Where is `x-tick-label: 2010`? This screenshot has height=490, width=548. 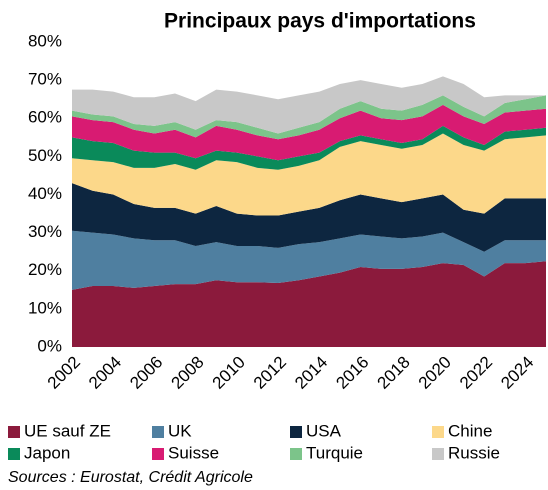
x-tick-label: 2010 is located at coordinates (229, 373).